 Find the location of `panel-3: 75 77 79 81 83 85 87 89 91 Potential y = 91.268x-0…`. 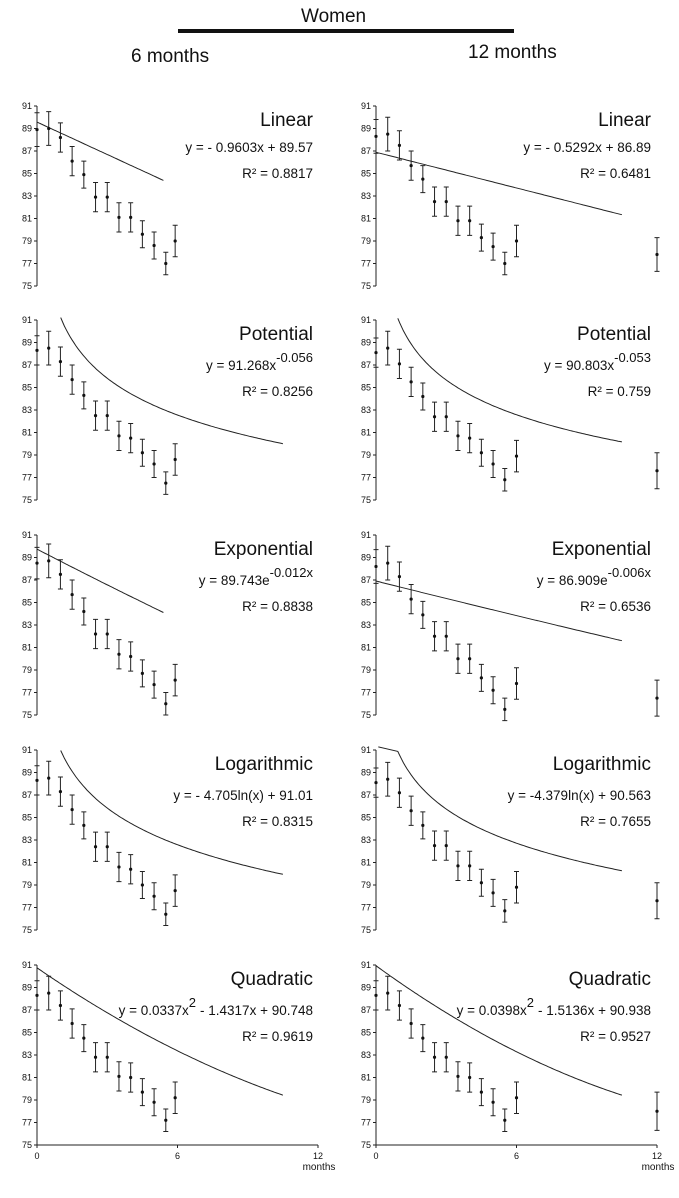

panel-3: 75 77 79 81 83 85 87 89 91 Potential y = 91.268x-0… is located at coordinates (167, 410).